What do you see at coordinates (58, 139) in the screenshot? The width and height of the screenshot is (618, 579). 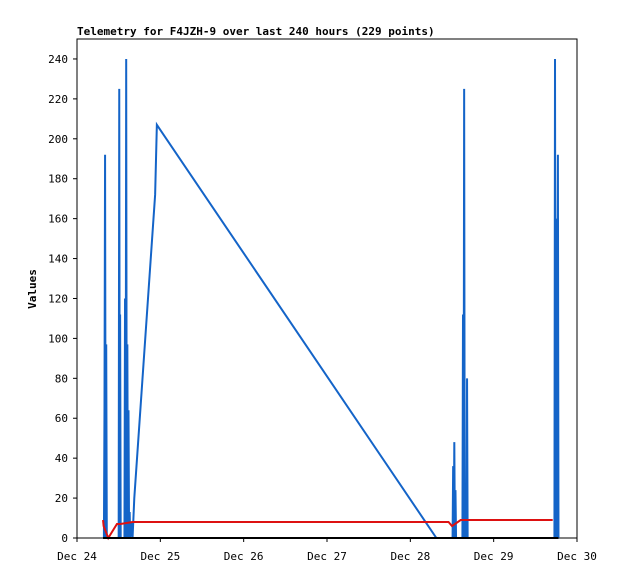 I see `y-tick-label: 200` at bounding box center [58, 139].